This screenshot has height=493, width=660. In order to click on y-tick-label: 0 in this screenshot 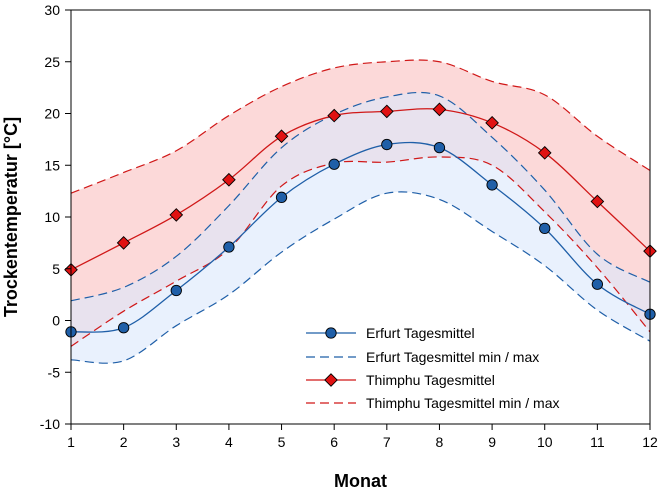, I will do `click(56, 321)`.